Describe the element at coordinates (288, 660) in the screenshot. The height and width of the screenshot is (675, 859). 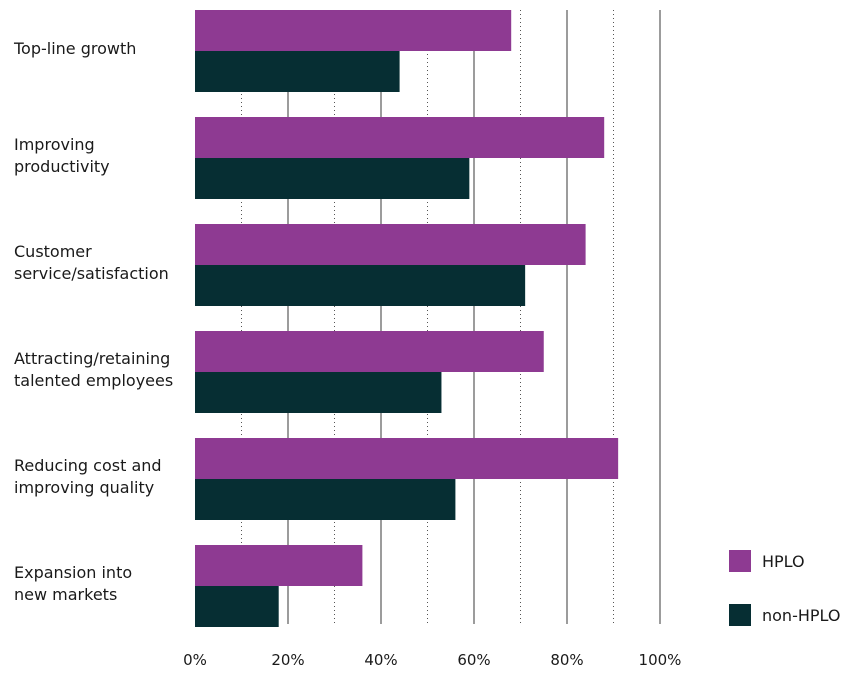
I see `x-tick-label: 20%` at that location.